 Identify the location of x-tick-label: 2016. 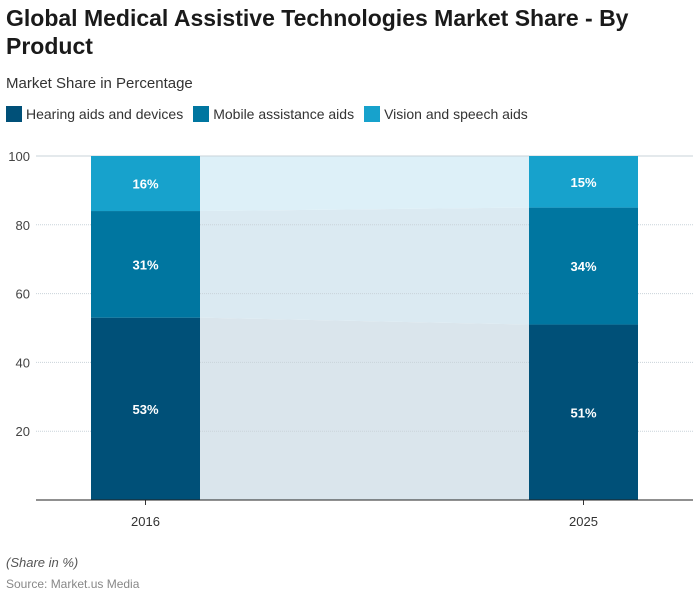
(145, 521).